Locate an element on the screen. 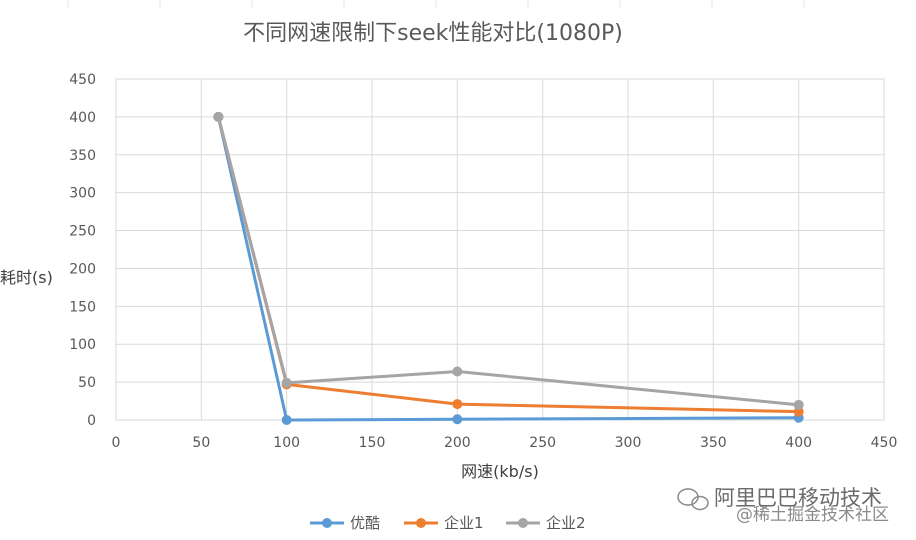  legend-label-0: 优酷 is located at coordinates (365, 523).